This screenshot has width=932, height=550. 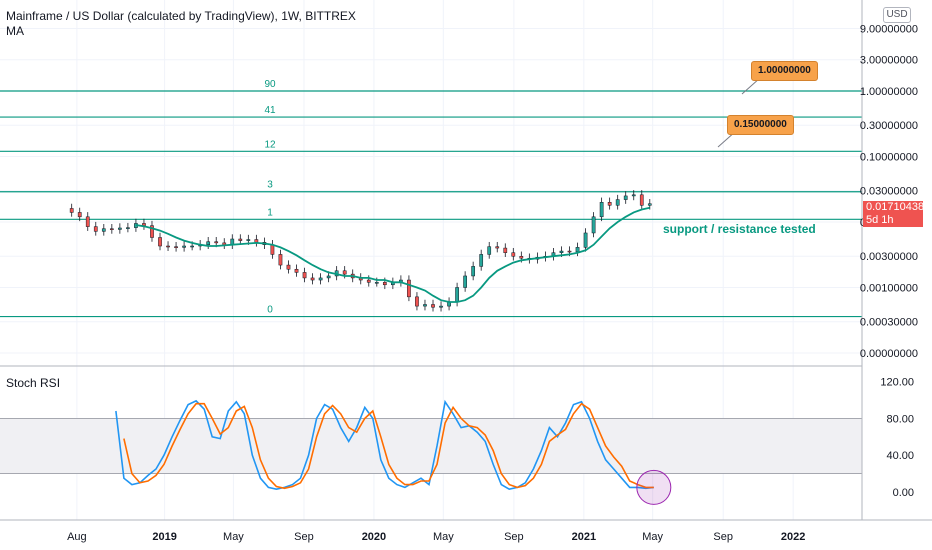 I want to click on stoch-tick-label: 40.00, so click(x=900, y=456).